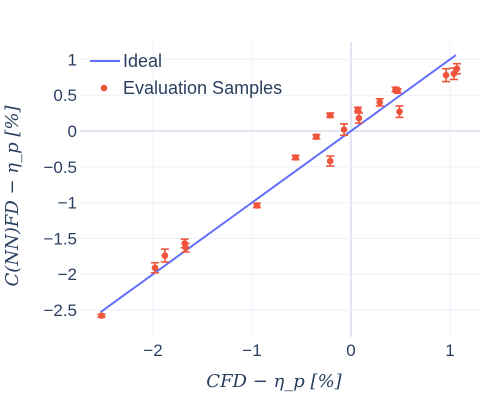  Describe the element at coordinates (186, 74) in the screenshot. I see `legend: Ideal Evaluation Samples` at that location.